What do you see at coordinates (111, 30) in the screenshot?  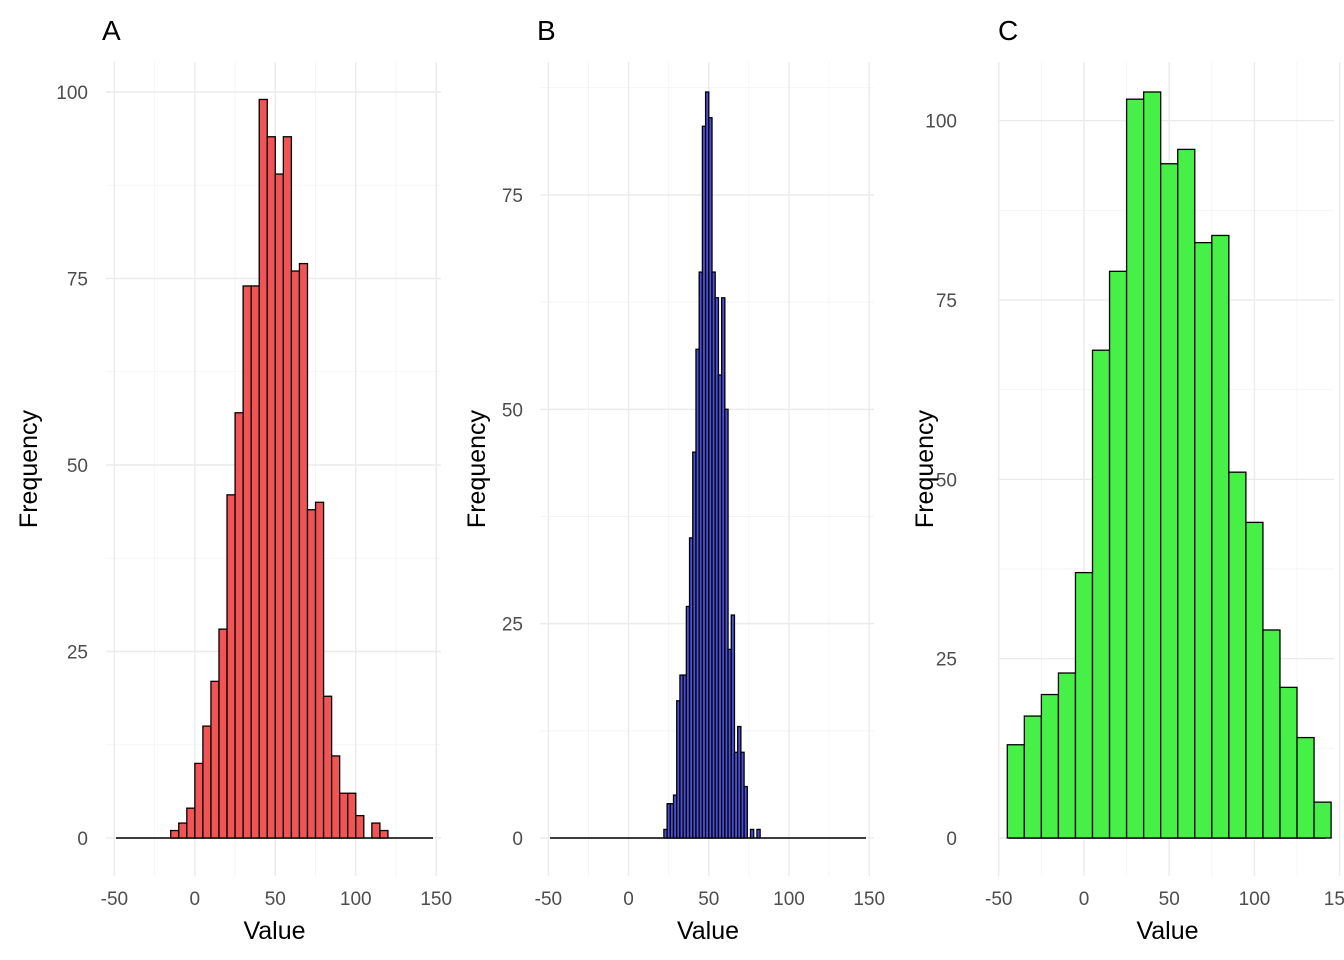 I see `panel-label: A` at bounding box center [111, 30].